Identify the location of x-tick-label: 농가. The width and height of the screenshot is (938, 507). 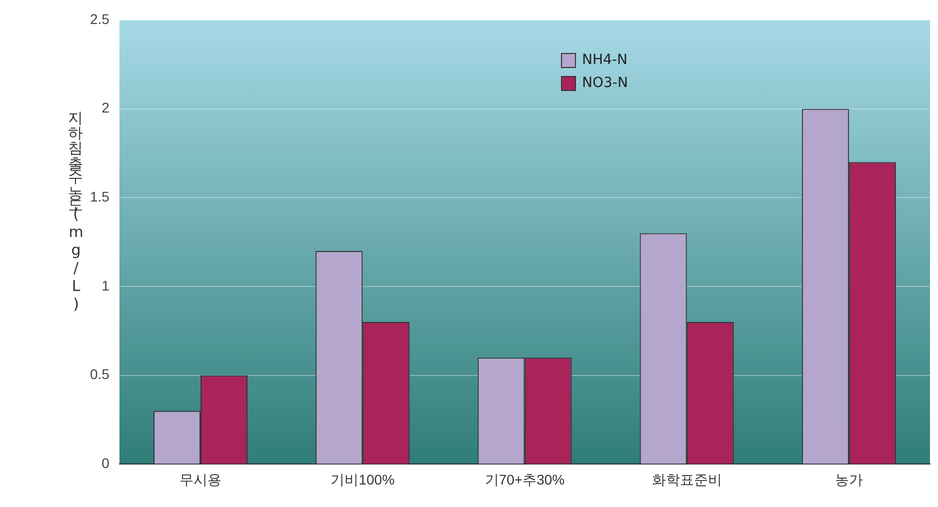
(848, 479).